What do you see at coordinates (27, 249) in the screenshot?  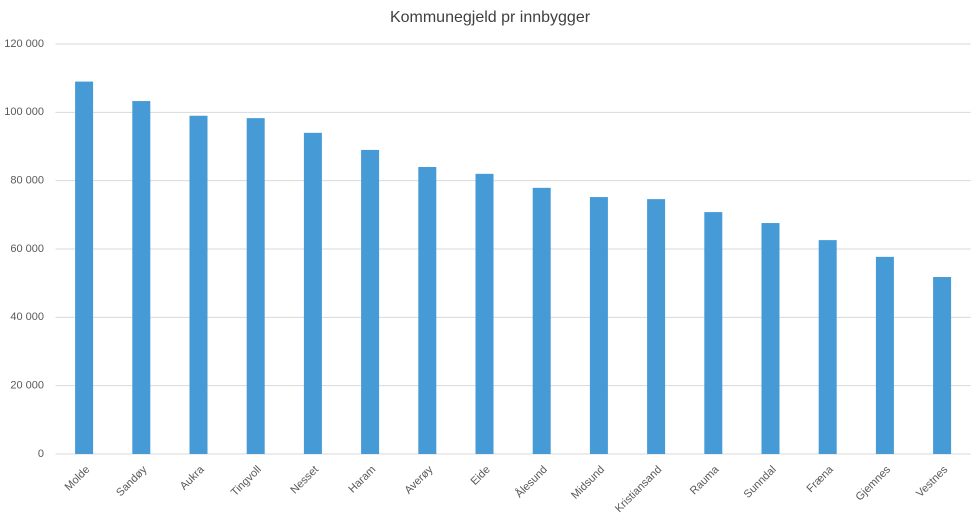 I see `y-tick-label: 60 000` at bounding box center [27, 249].